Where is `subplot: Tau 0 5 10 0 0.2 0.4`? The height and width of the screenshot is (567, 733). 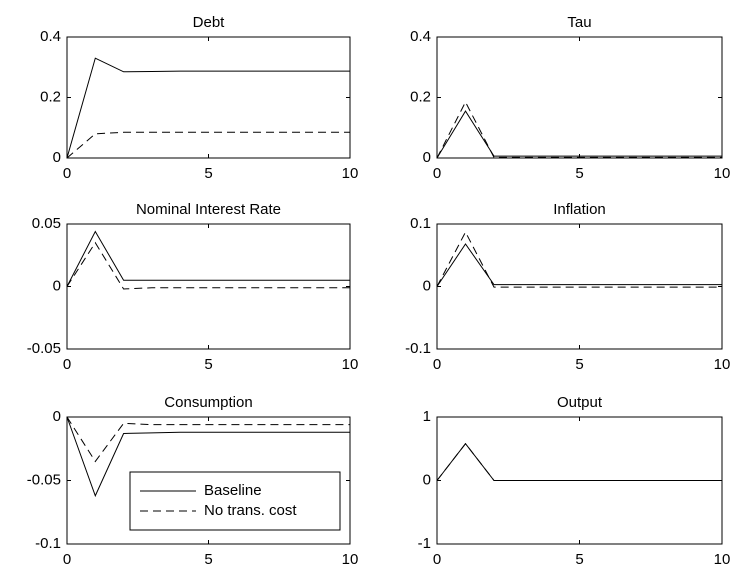
subplot: Tau 0 5 10 0 0.2 0.4 is located at coordinates (570, 98).